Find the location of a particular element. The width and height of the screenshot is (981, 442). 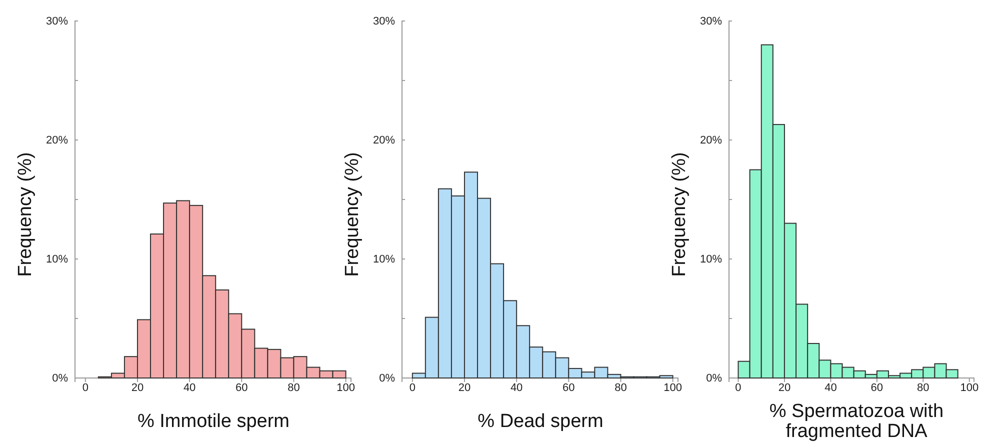

x-axis-title: % Dead sperm is located at coordinates (541, 421).